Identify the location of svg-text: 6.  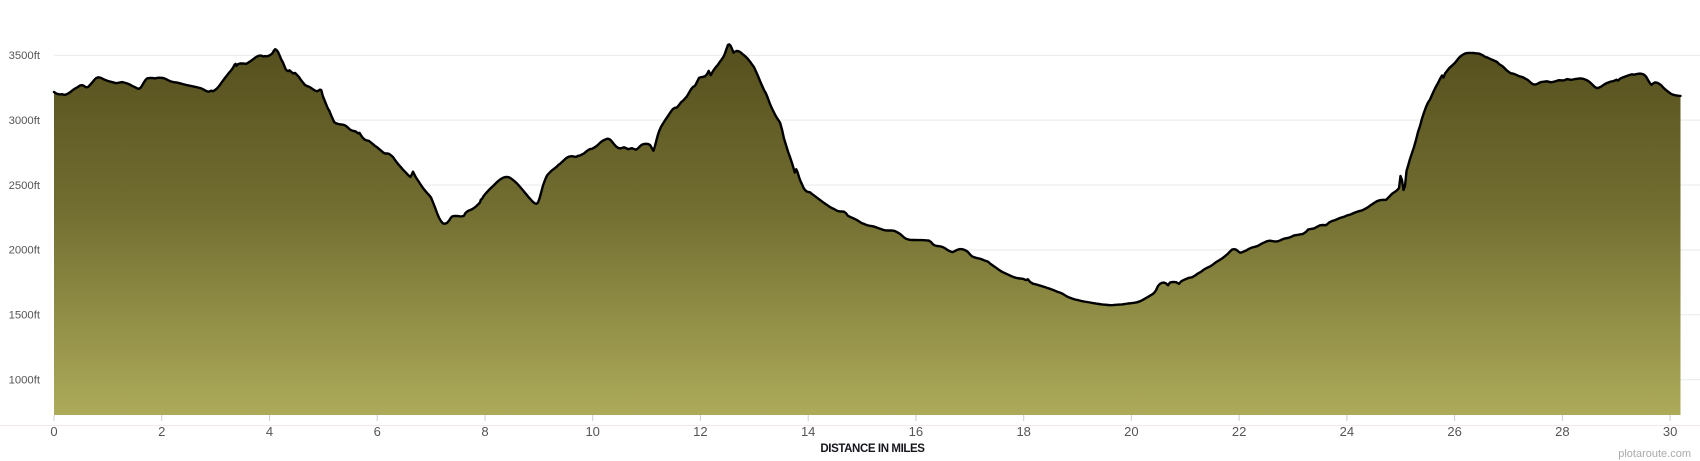
(377, 431).